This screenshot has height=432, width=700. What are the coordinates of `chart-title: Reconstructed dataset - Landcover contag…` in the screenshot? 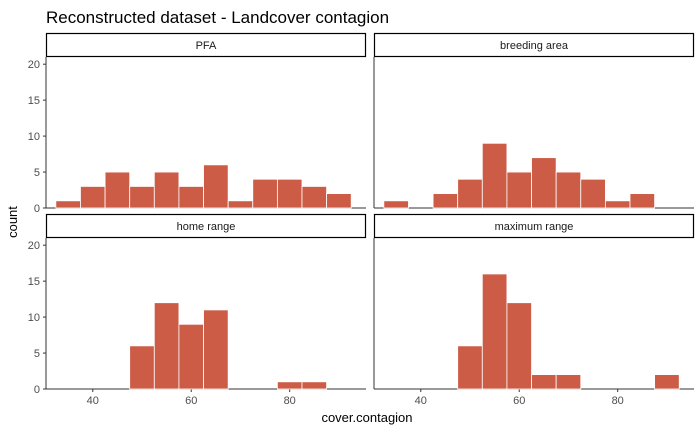 It's located at (217, 17).